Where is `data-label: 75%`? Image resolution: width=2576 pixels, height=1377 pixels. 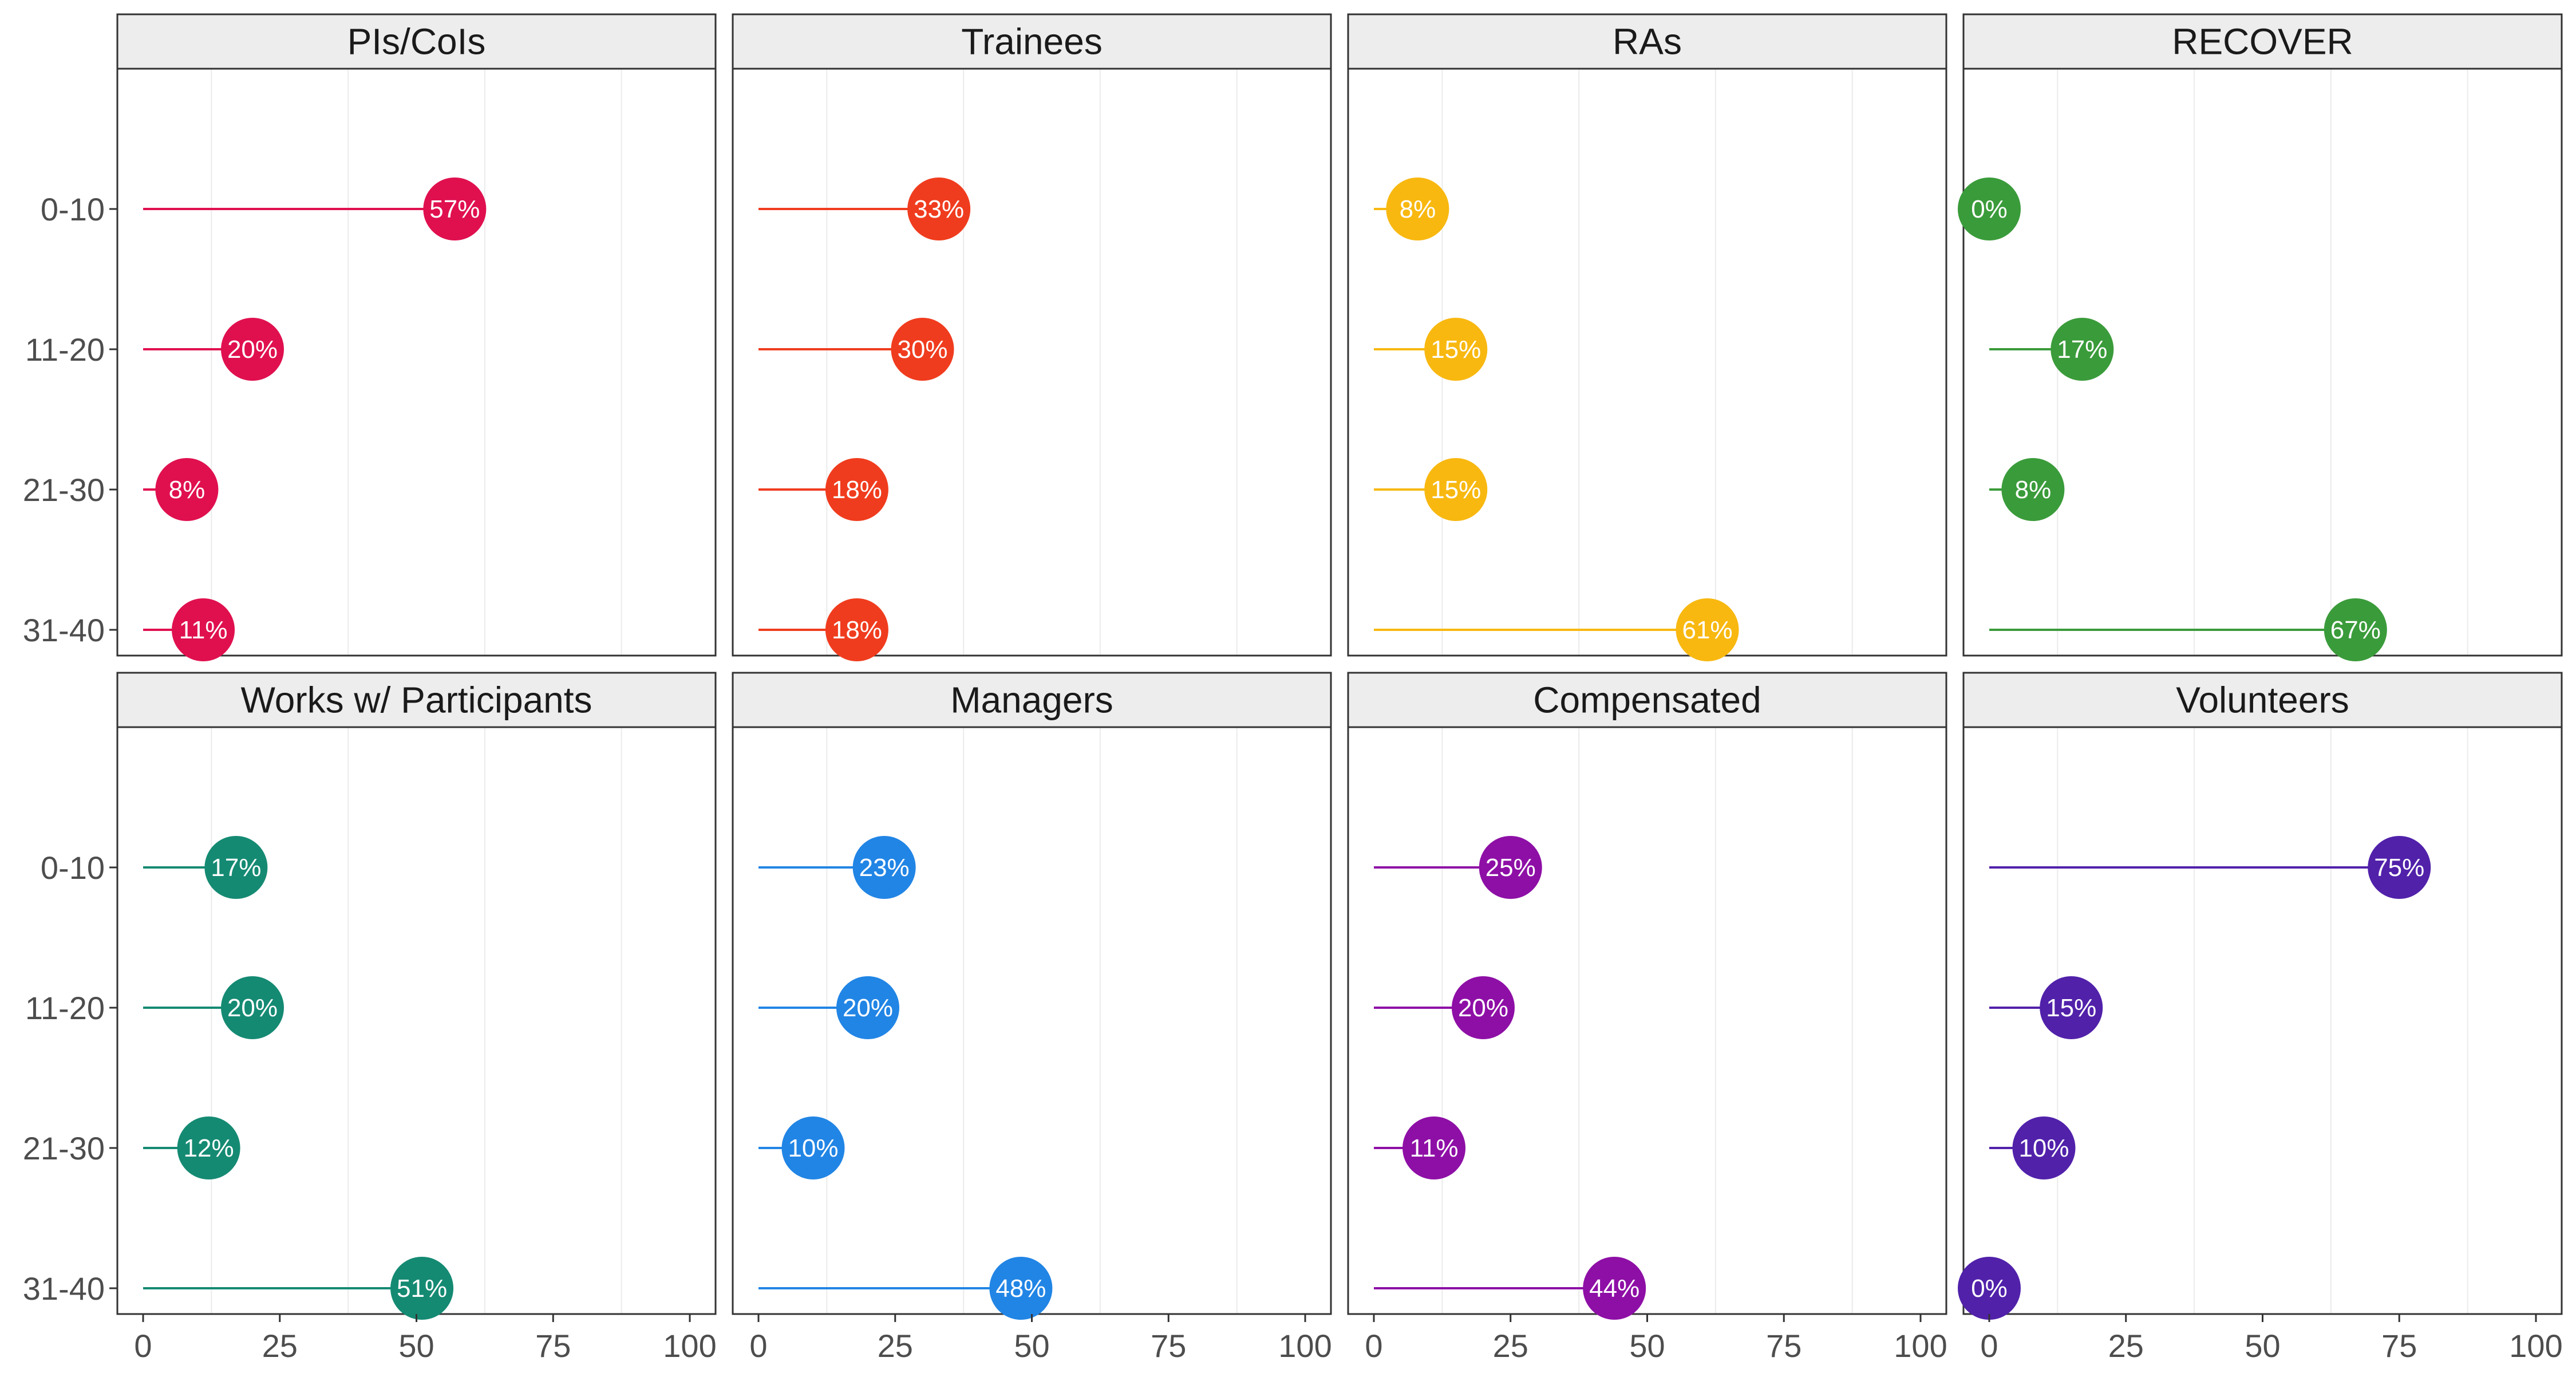 data-label: 75% is located at coordinates (2399, 868).